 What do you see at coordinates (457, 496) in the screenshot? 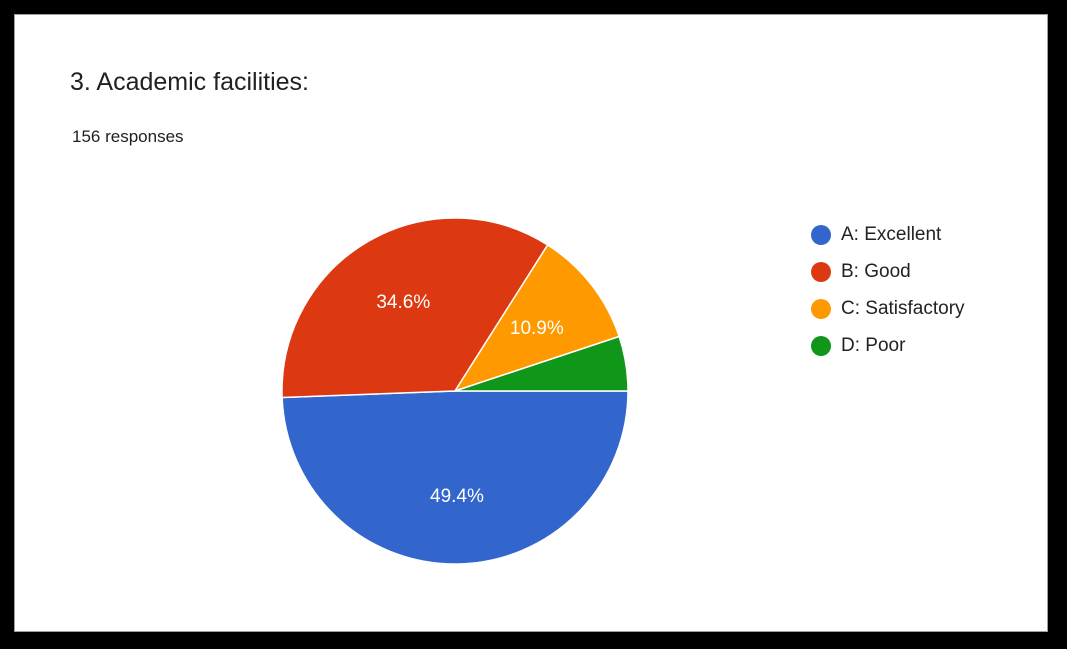
I see `slice-label-excellent: 49.4%` at bounding box center [457, 496].